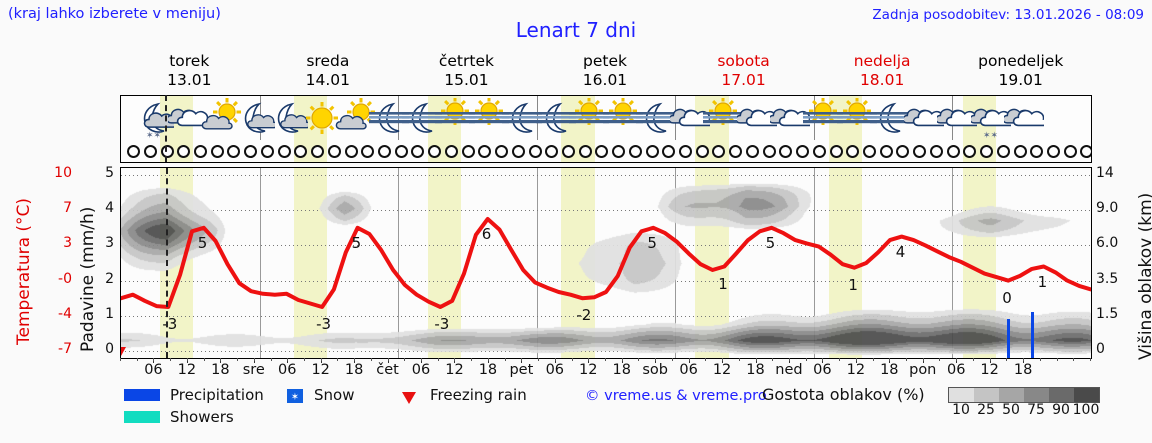  I want to click on day-header-3: petek 16.01, so click(605, 71).